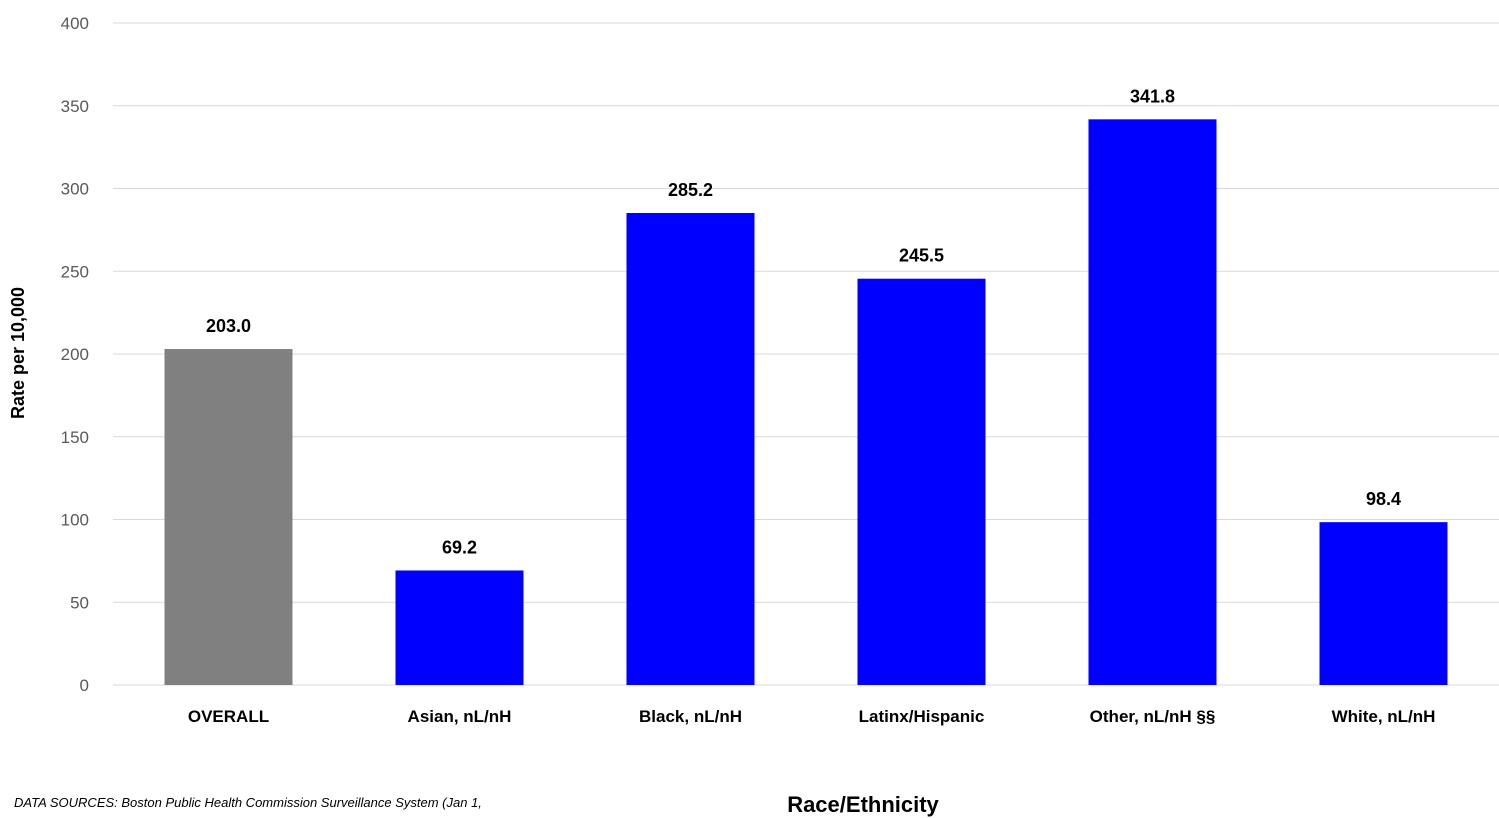 This screenshot has height=818, width=1499. What do you see at coordinates (75, 271) in the screenshot?
I see `y-tick-label: 250` at bounding box center [75, 271].